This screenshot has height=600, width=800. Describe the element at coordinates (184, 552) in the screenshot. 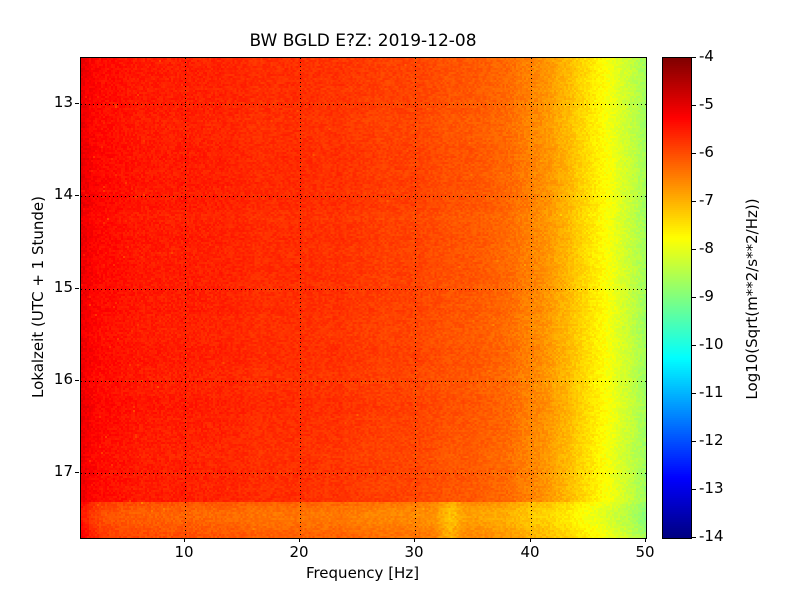

I see `x-tick-label: 10` at that location.